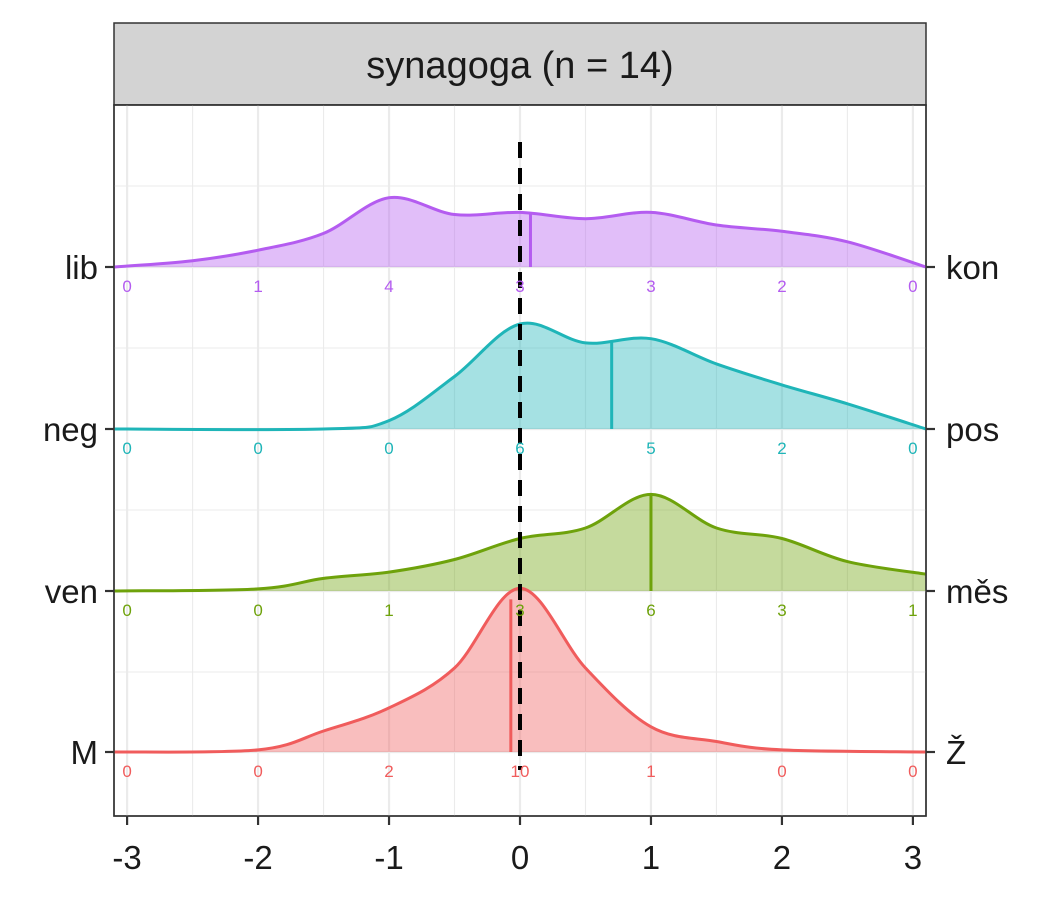 This screenshot has width=1050, height=900. Describe the element at coordinates (257, 857) in the screenshot. I see `x-tick-label: -2` at that location.